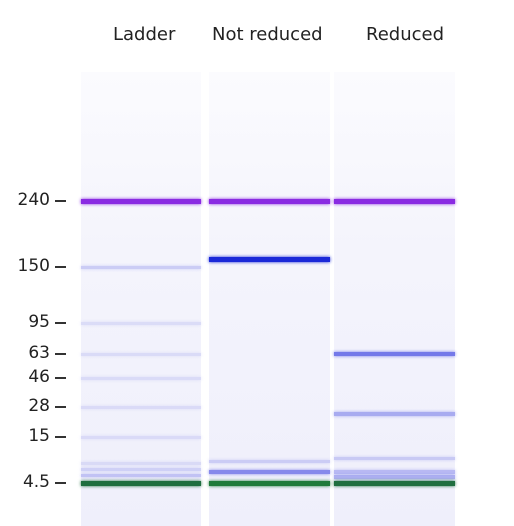  Describe the element at coordinates (405, 34) in the screenshot. I see `lane-label-reduced: Reduced` at that location.